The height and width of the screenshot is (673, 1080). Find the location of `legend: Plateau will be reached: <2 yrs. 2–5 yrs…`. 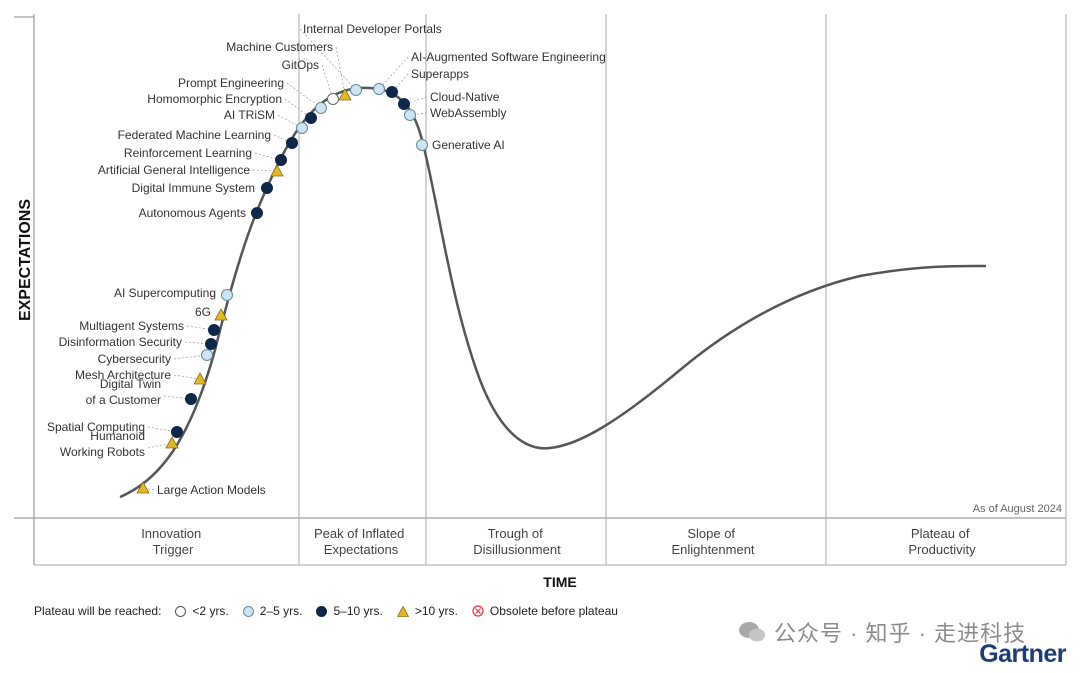

legend: Plateau will be reached: <2 yrs. 2–5 yrs… is located at coordinates (326, 611).